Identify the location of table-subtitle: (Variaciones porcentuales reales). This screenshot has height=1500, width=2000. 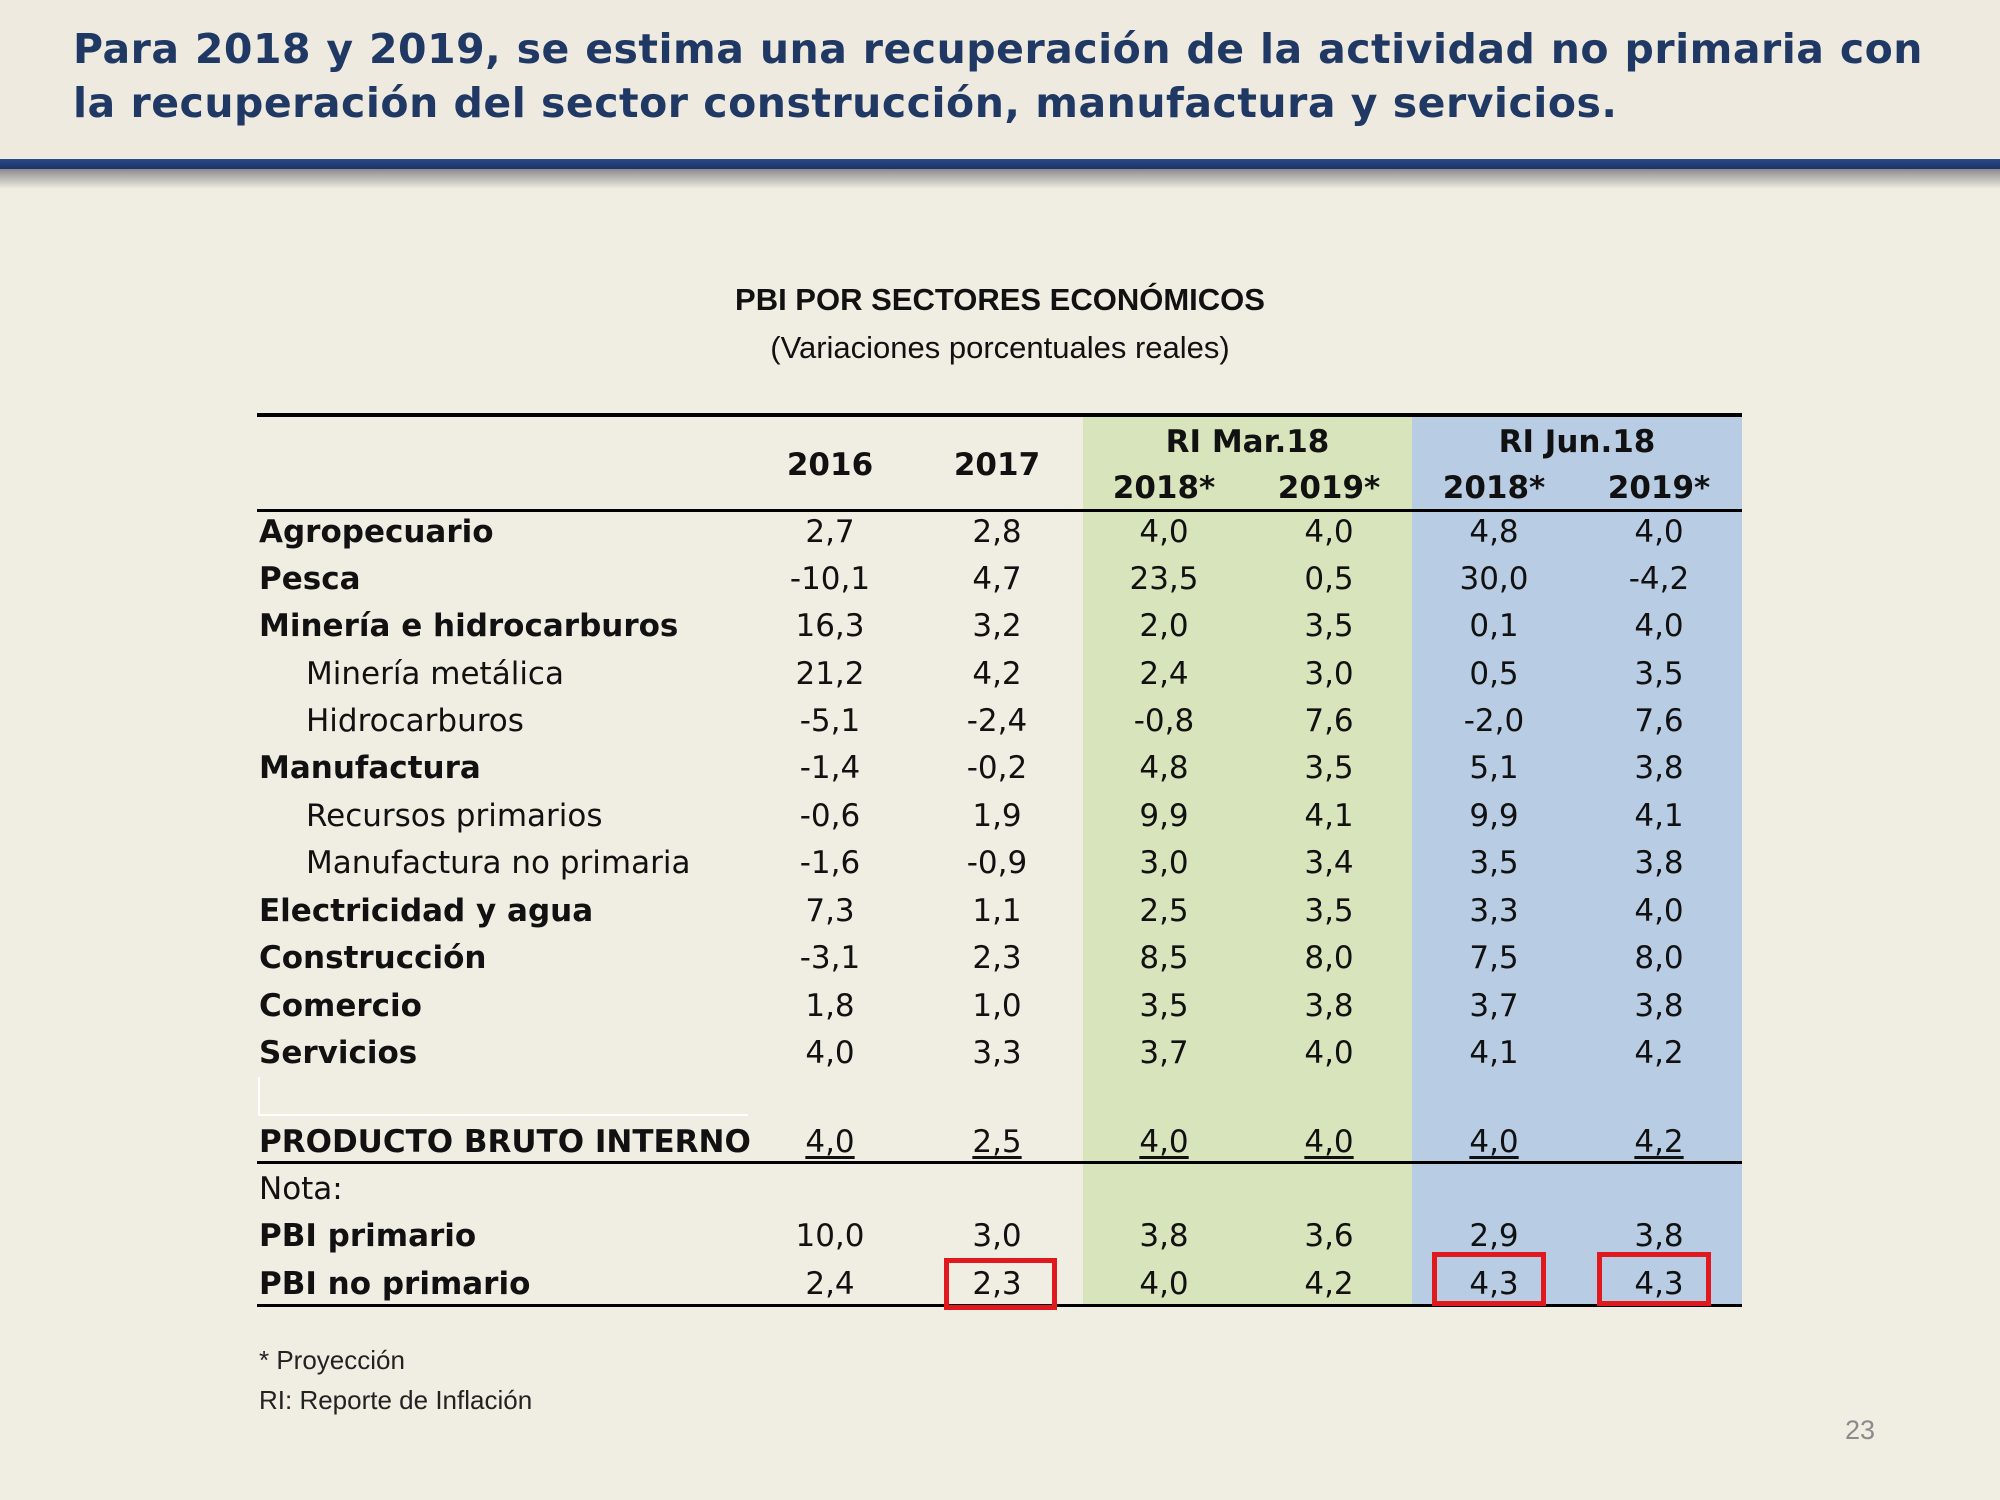
(1000, 347).